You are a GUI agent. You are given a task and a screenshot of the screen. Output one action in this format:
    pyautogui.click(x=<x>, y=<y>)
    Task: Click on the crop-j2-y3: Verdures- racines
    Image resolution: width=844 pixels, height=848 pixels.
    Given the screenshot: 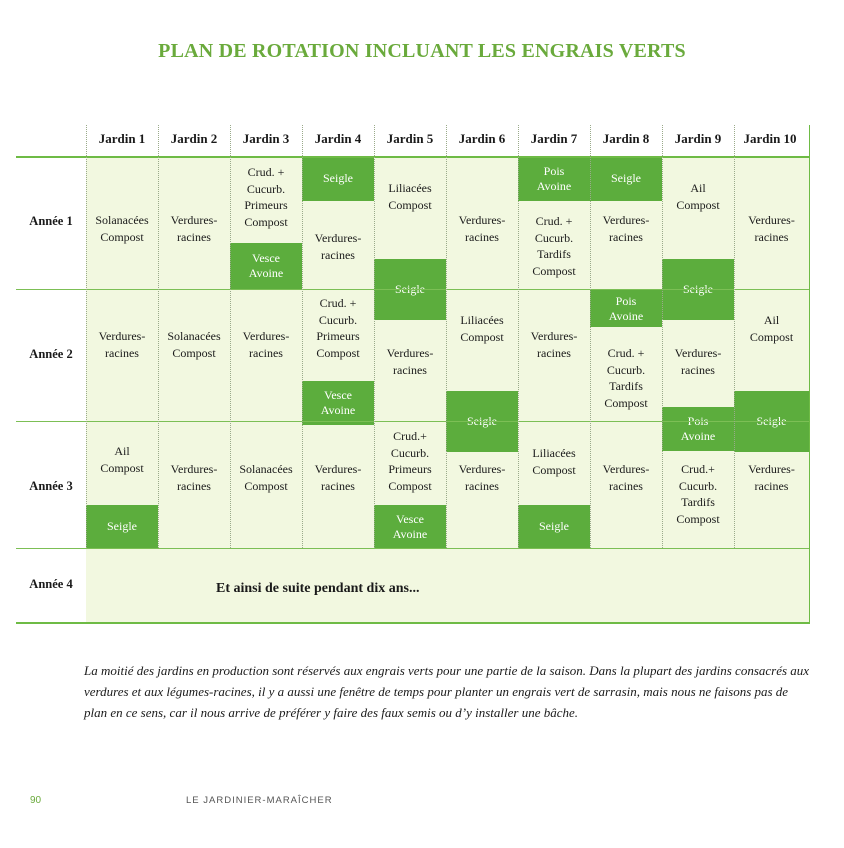 What is the action you would take?
    pyautogui.click(x=194, y=477)
    